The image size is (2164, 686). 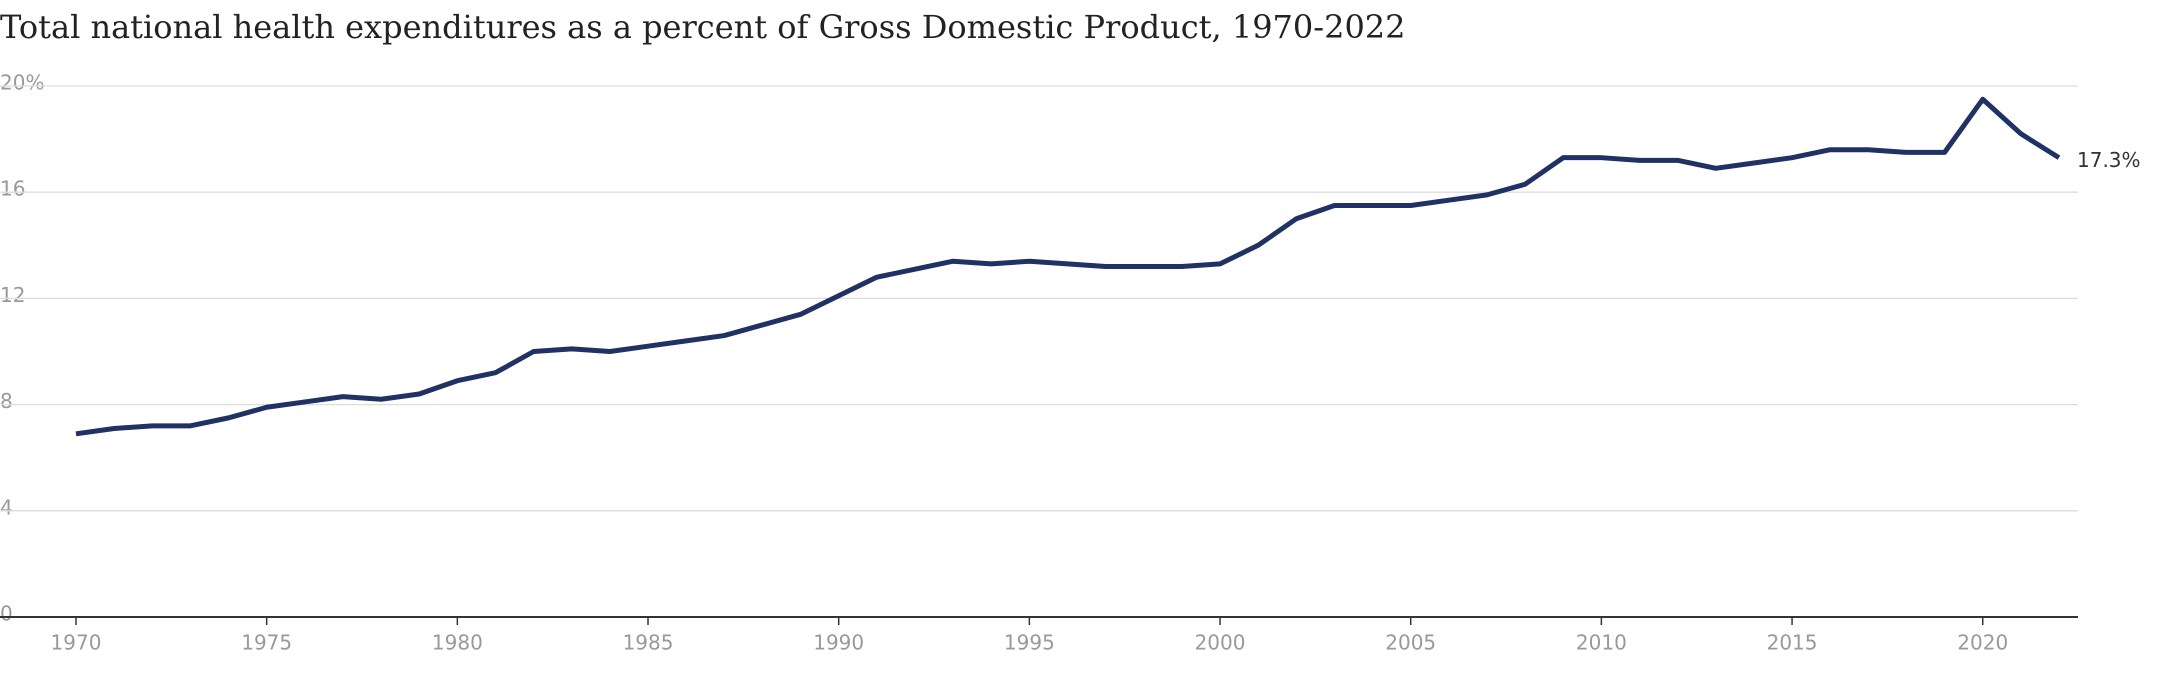 What do you see at coordinates (12, 189) in the screenshot?
I see `y-tick-label: 16` at bounding box center [12, 189].